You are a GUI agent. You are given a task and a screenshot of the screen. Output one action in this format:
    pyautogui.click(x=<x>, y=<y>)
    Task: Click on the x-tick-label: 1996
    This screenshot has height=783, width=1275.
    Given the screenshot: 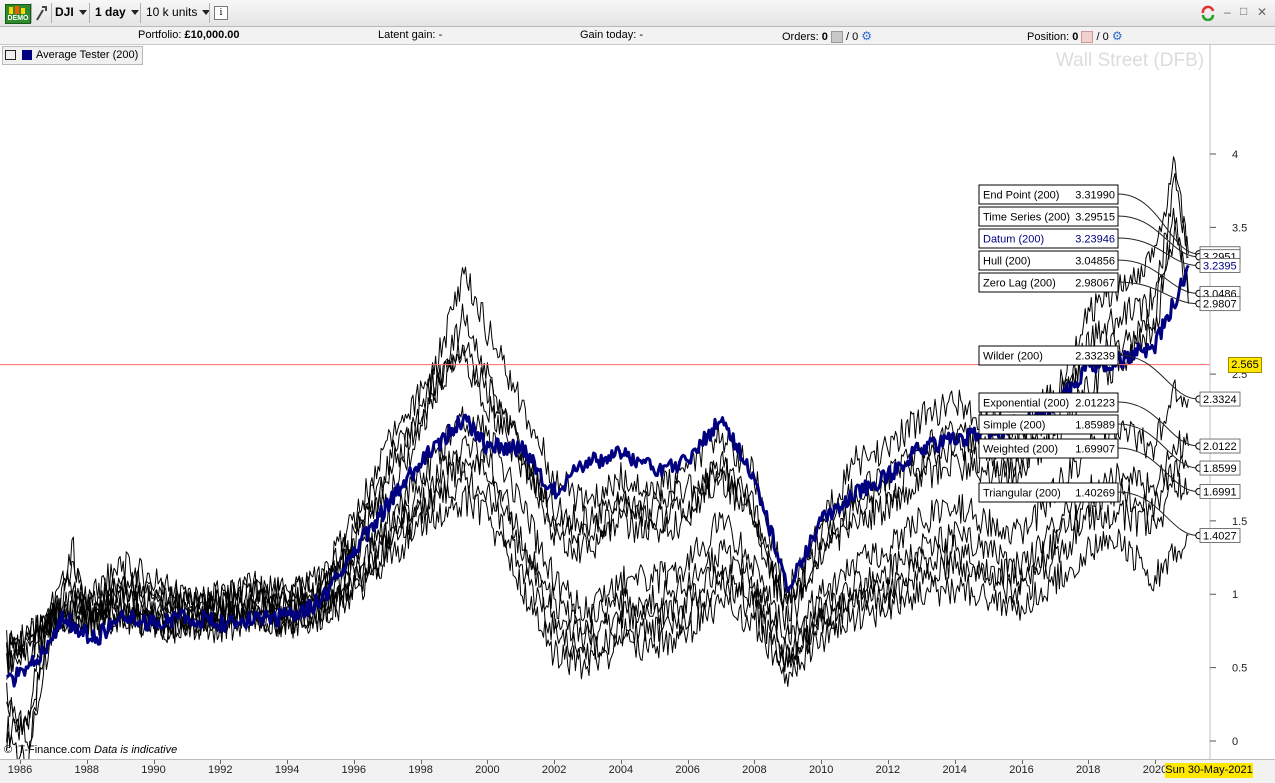 What is the action you would take?
    pyautogui.click(x=354, y=770)
    